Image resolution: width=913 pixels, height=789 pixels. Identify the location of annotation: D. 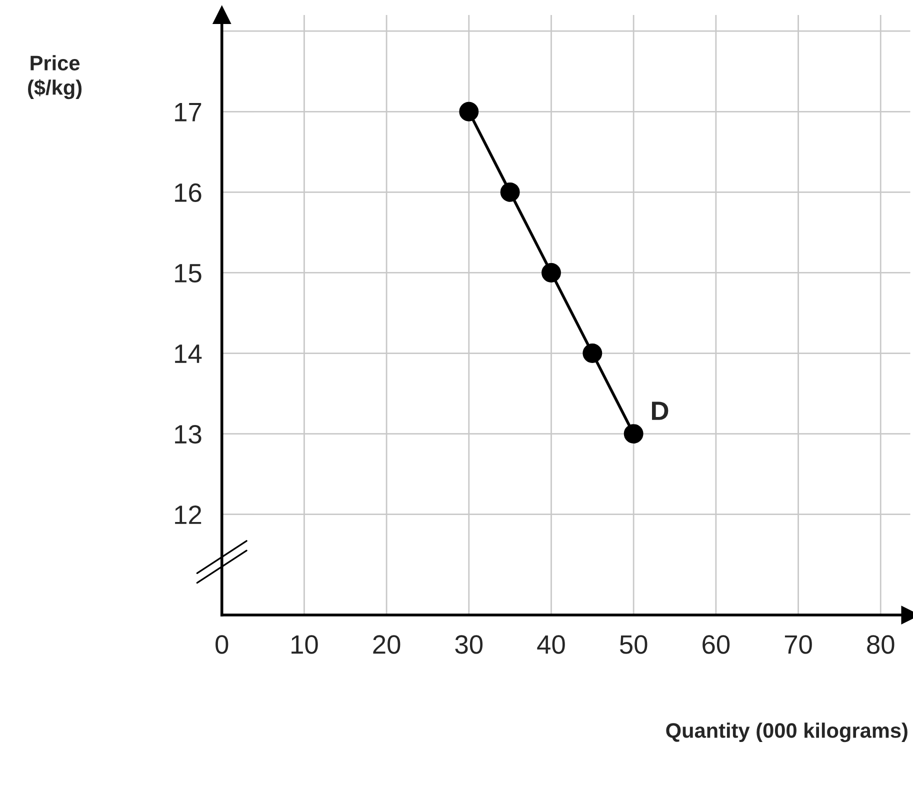
(660, 411).